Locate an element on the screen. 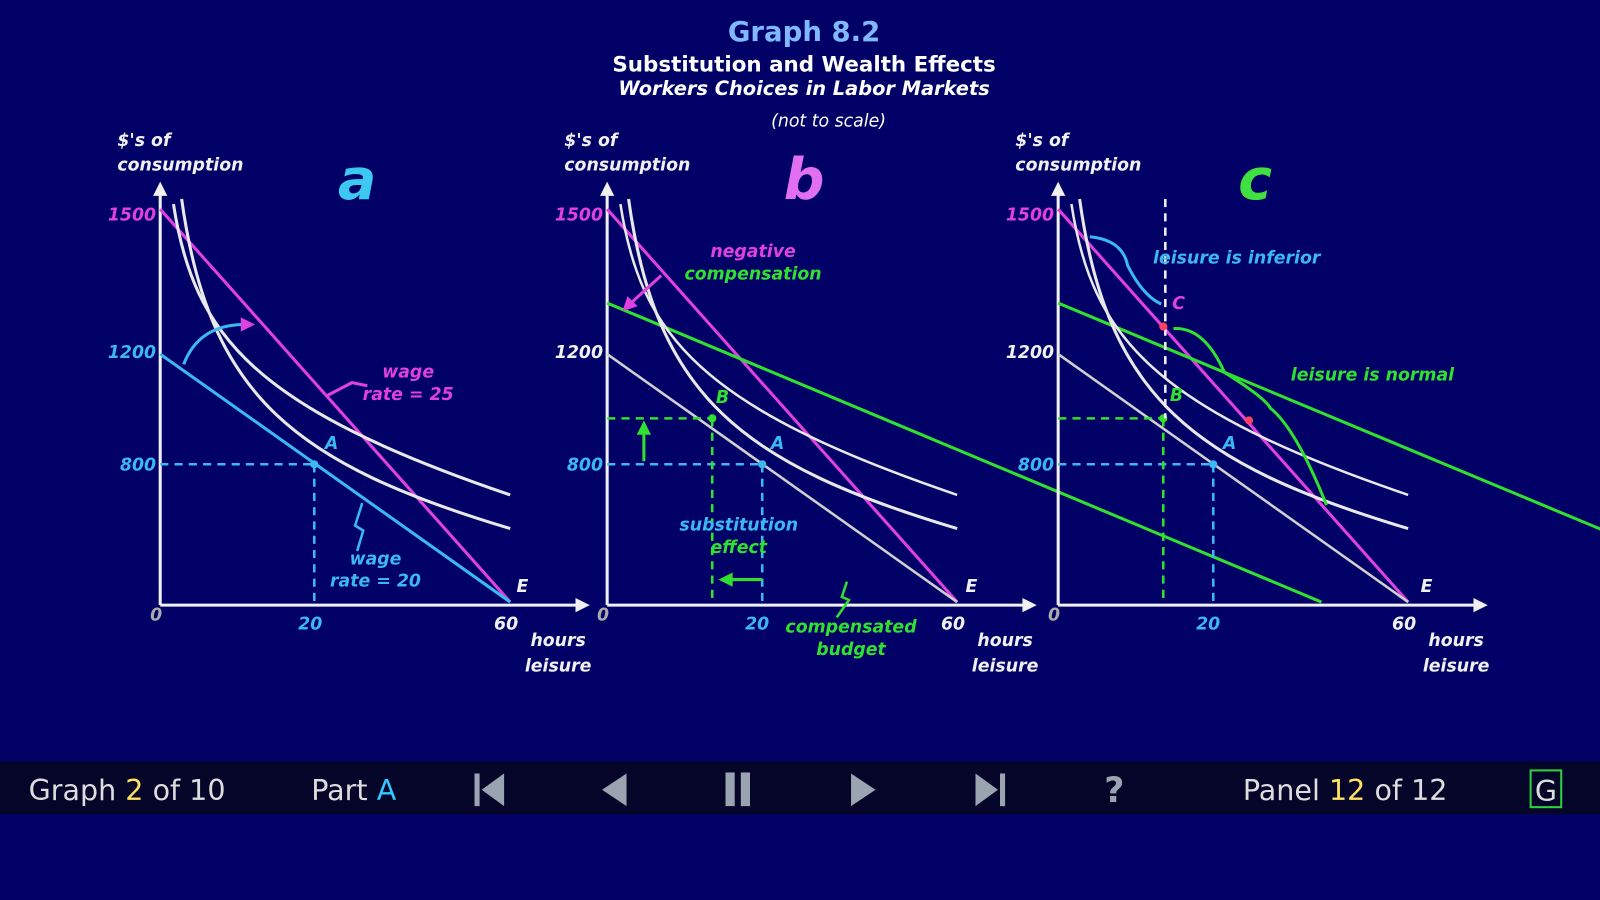 This screenshot has width=1600, height=900. panel-letter: a is located at coordinates (357, 180).